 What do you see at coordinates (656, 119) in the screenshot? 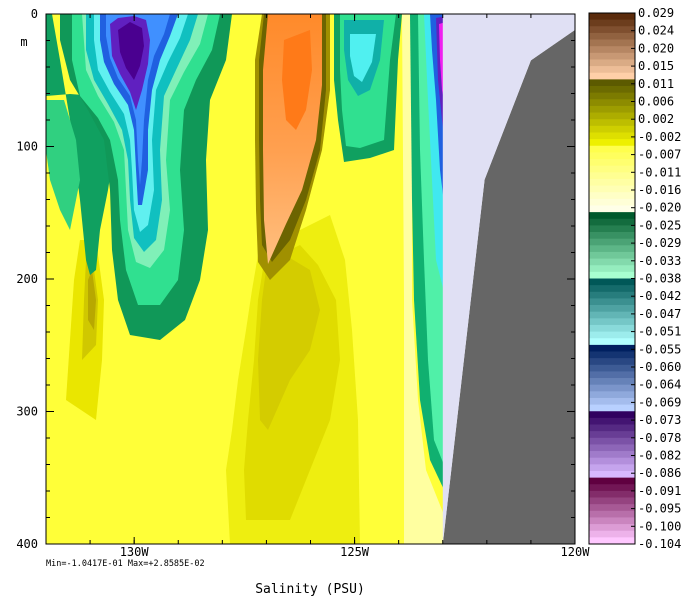
I see `colorbar-label-6: 0.002` at bounding box center [656, 119].